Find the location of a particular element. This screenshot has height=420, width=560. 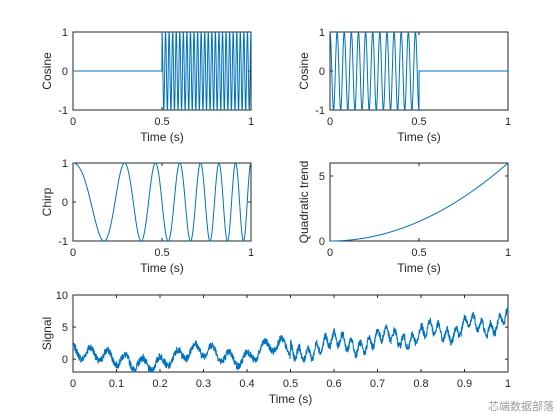

subplot-p4: 0 0.5 1 0 5 Time (s) Quadratic trend is located at coordinates (404, 218).